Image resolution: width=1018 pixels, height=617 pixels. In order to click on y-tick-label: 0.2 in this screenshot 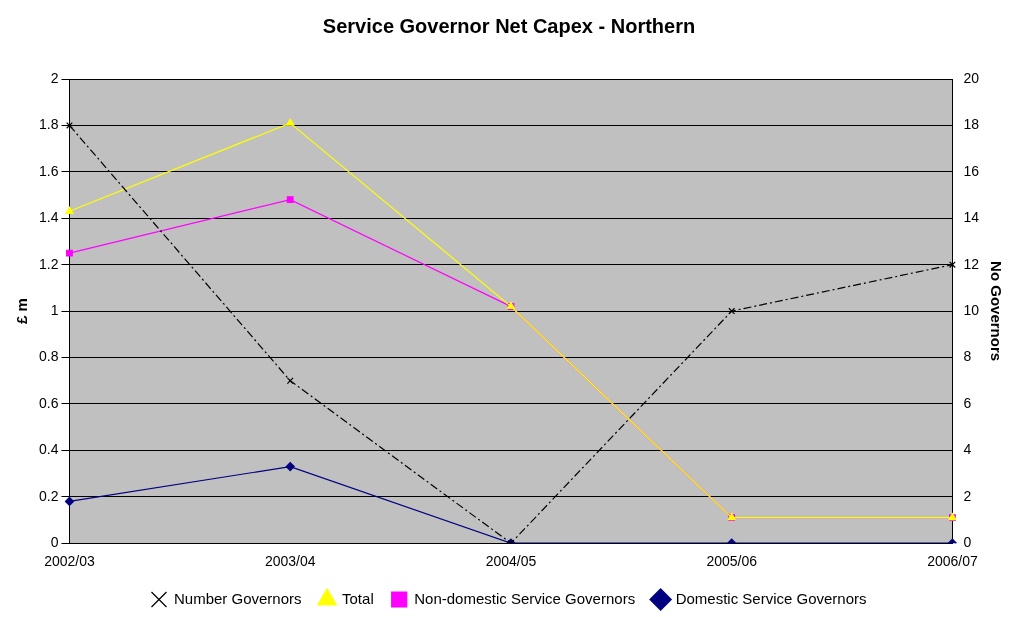, I will do `click(48, 495)`.